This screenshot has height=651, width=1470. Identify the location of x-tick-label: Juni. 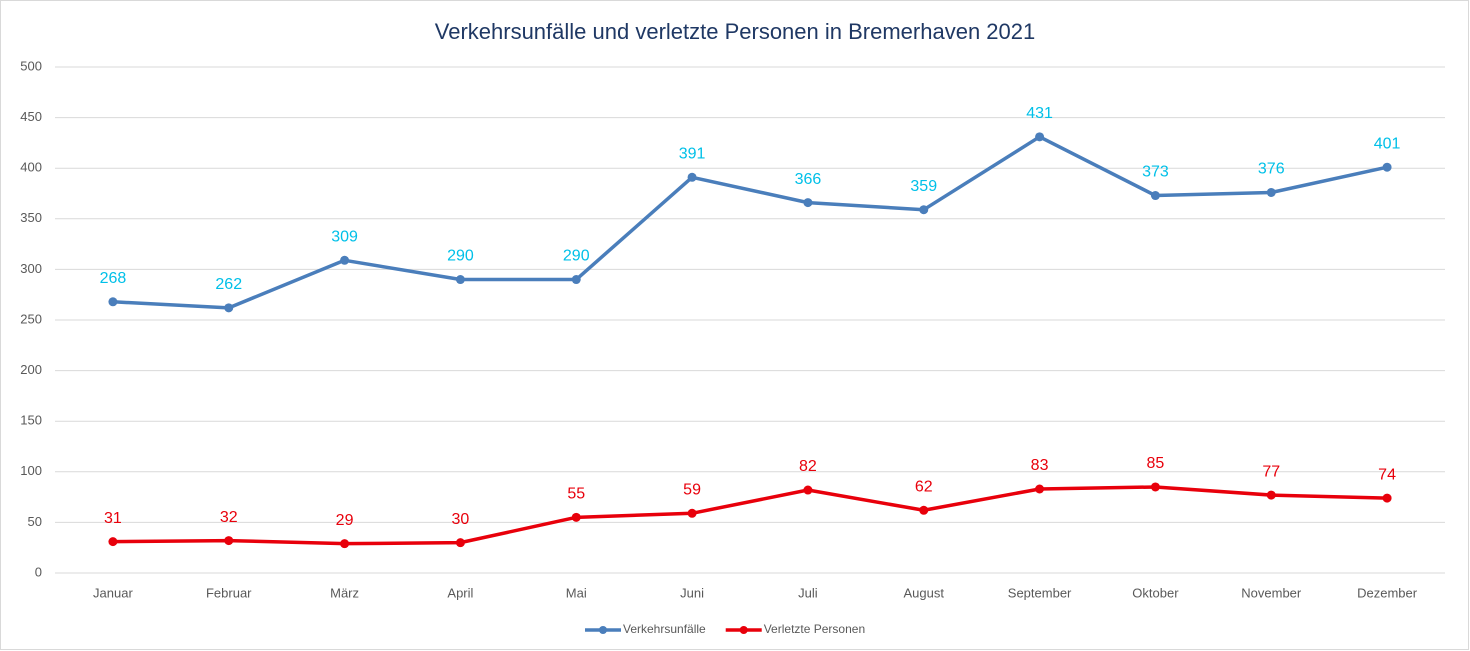
(692, 592).